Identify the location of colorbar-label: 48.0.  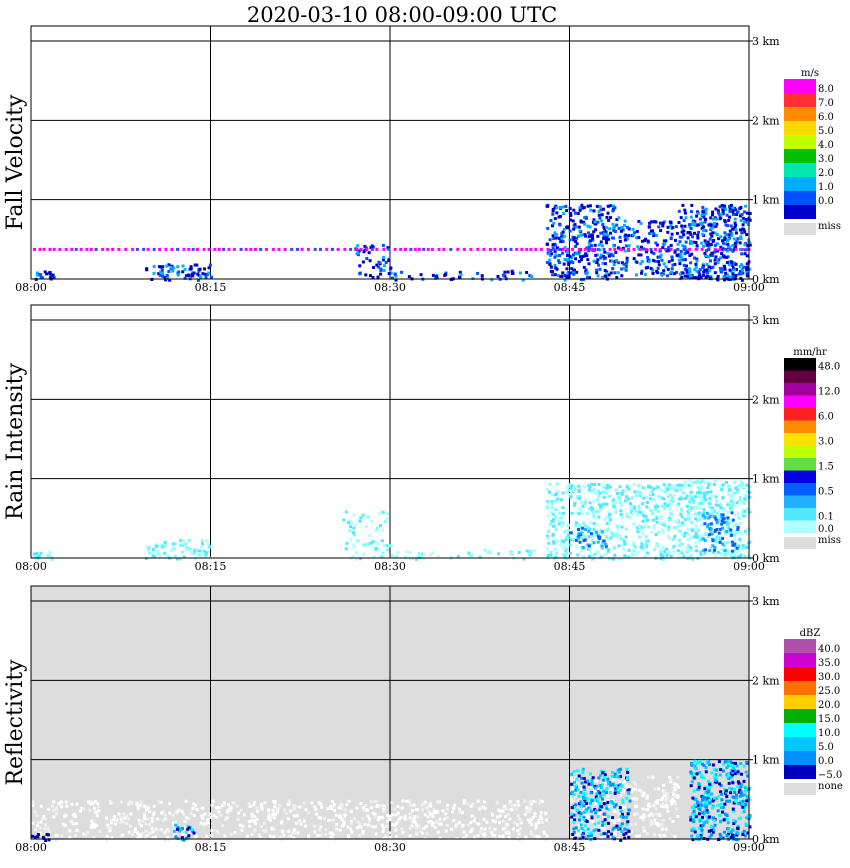
(829, 367).